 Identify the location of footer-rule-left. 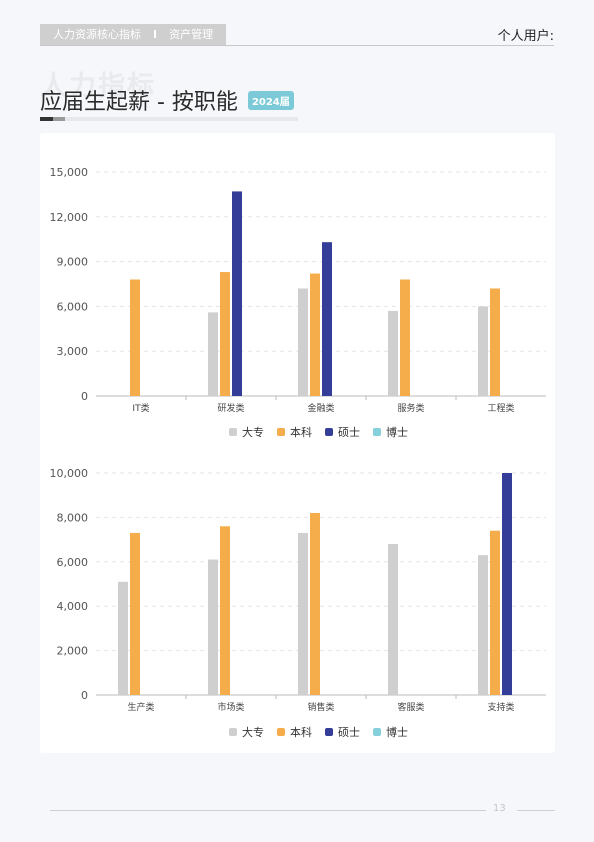
(268, 810).